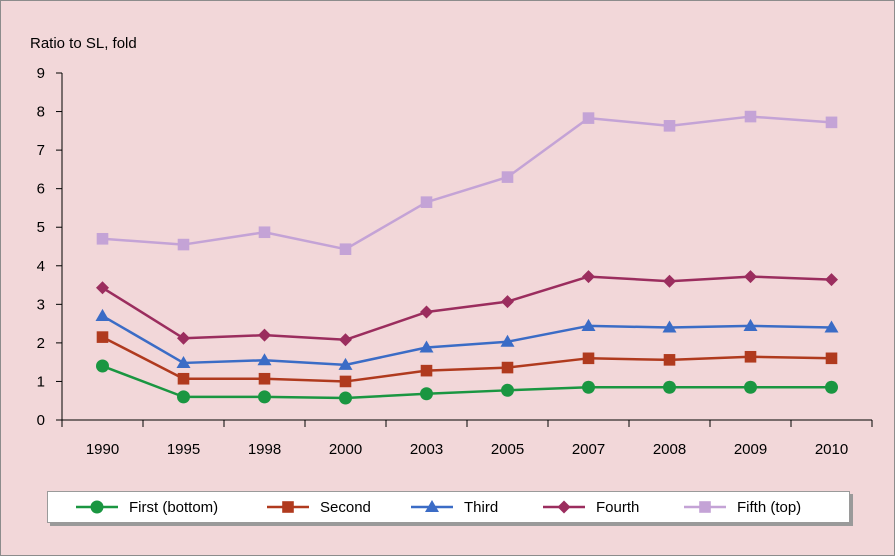  I want to click on series-fourth, so click(467, 308).